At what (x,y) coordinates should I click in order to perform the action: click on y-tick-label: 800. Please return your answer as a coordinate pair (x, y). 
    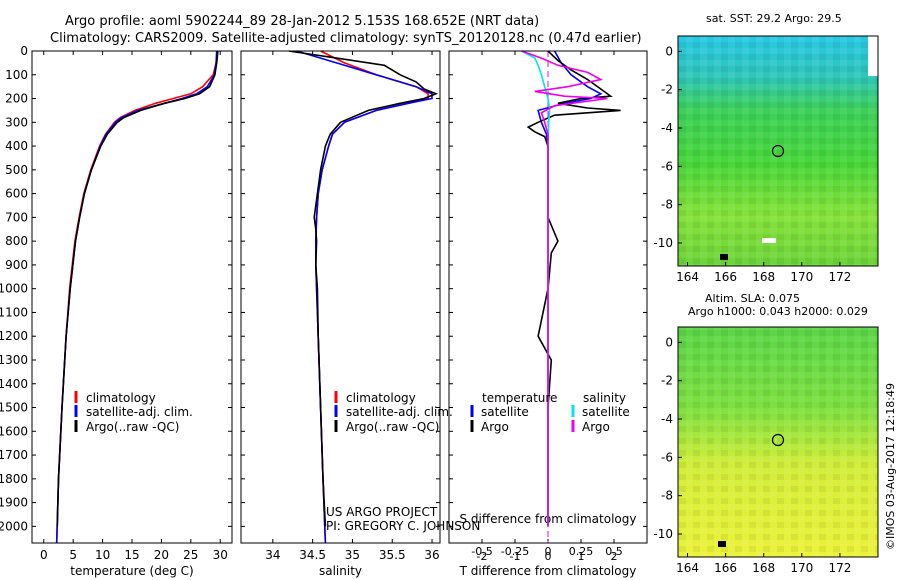
    Looking at the image, I should click on (16, 241).